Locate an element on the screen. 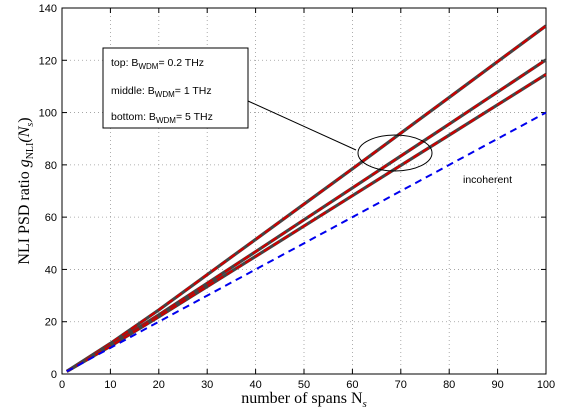 Image resolution: width=574 pixels, height=413 pixels. y-tick-label: 120 is located at coordinates (48, 61).